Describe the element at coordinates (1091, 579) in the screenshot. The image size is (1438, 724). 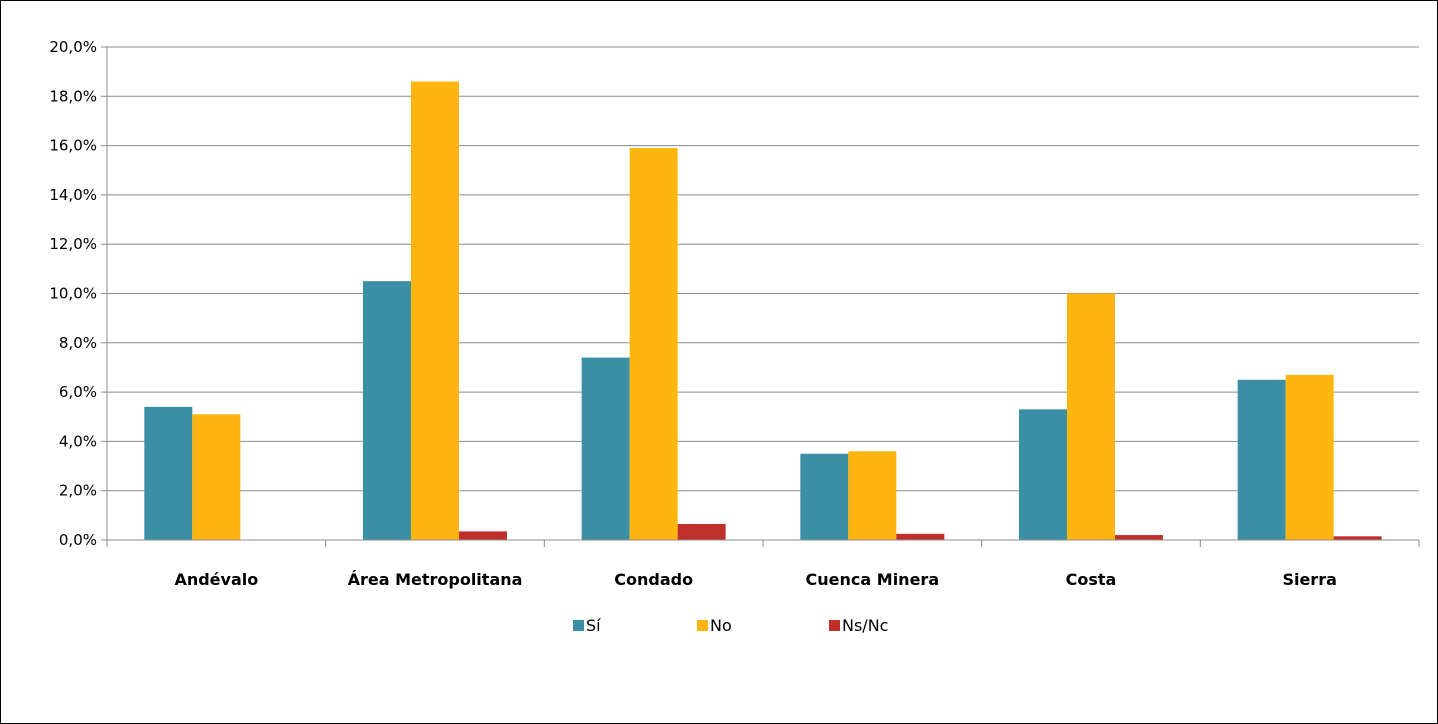
I see `x-tick-label: Costa` at that location.